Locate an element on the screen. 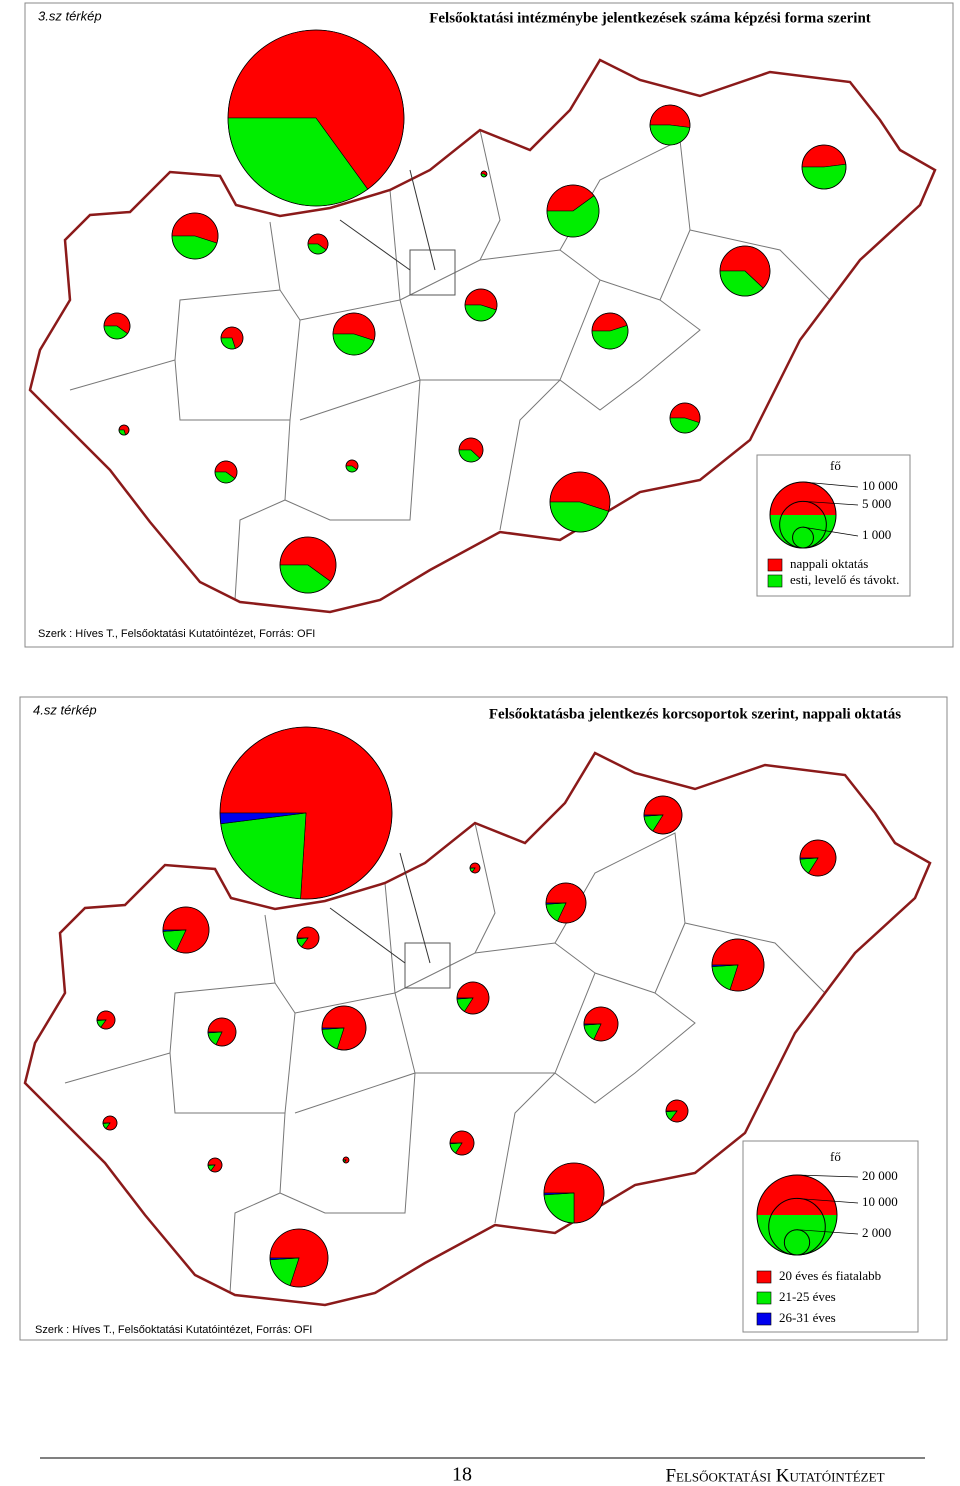 Image resolution: width=960 pixels, height=1486 pixels. footer-text: Felsőoktatási Kutatóintézet is located at coordinates (774, 1475).